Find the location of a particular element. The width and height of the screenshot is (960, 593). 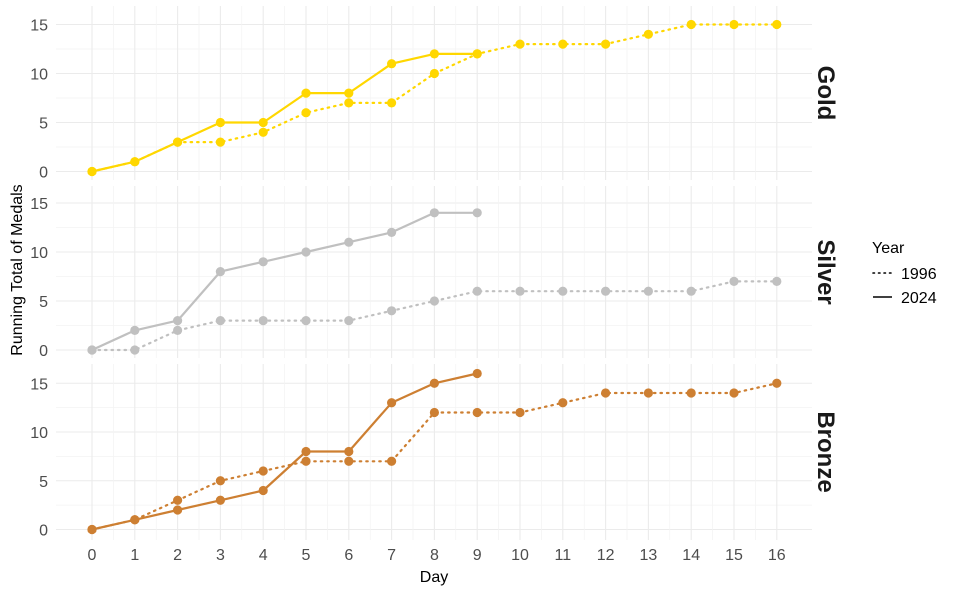

x-tick-label: 14 is located at coordinates (691, 555).